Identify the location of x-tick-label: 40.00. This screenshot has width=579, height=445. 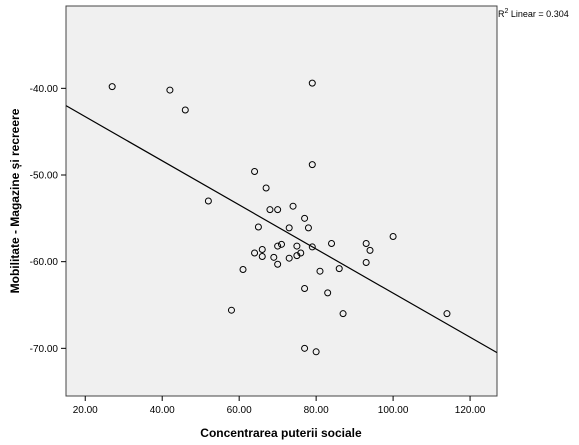
(162, 410).